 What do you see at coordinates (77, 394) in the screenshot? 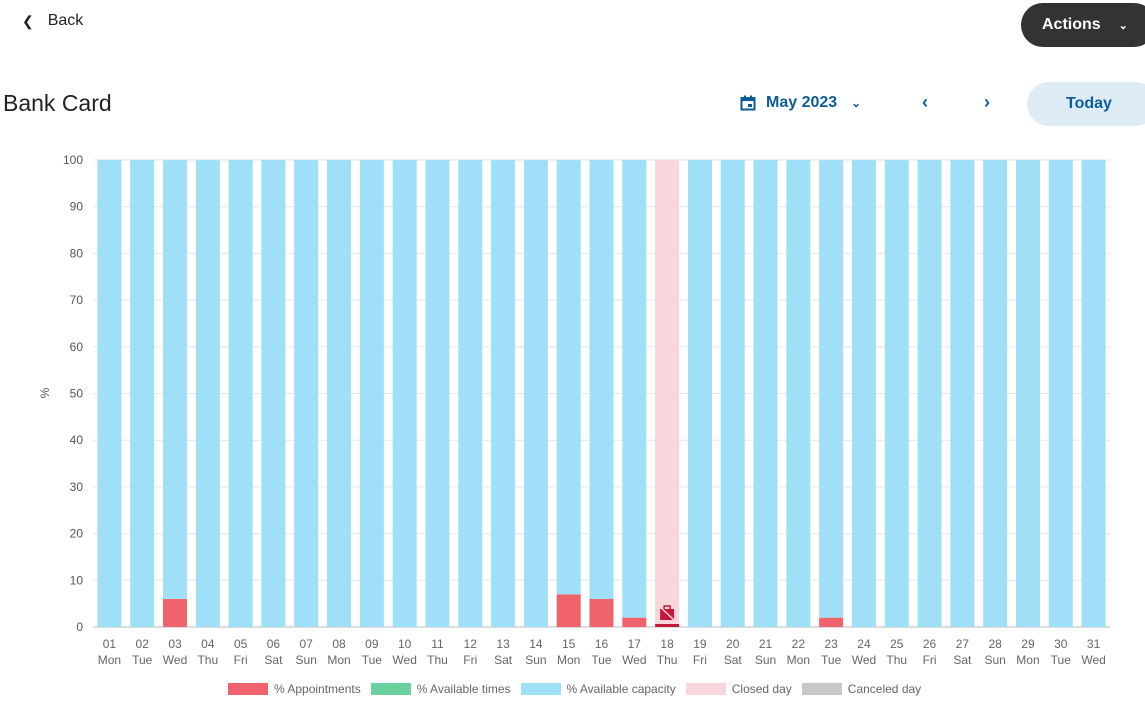
I see `y-tick-label: 50` at bounding box center [77, 394].